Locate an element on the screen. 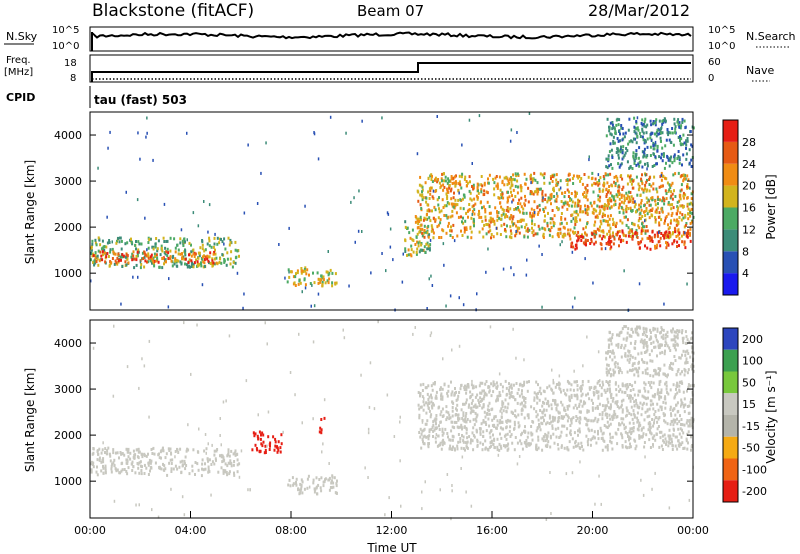  colorbar-tick-label: -15 is located at coordinates (751, 426).